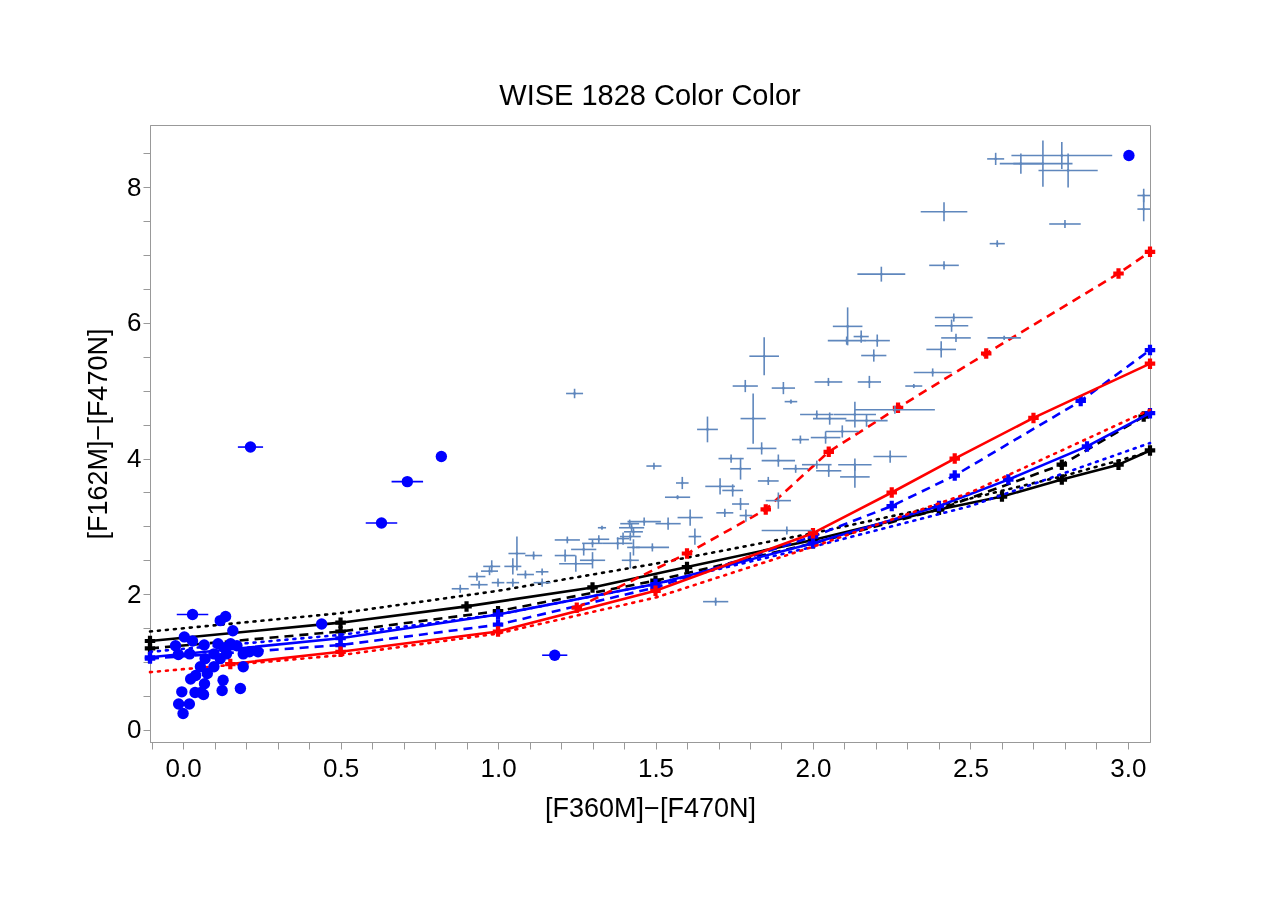 The width and height of the screenshot is (1275, 915). What do you see at coordinates (134, 593) in the screenshot?
I see `y-tick-label: 2` at bounding box center [134, 593].